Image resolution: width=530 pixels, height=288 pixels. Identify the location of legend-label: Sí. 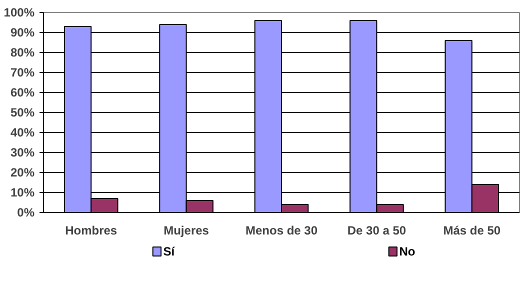
(169, 251).